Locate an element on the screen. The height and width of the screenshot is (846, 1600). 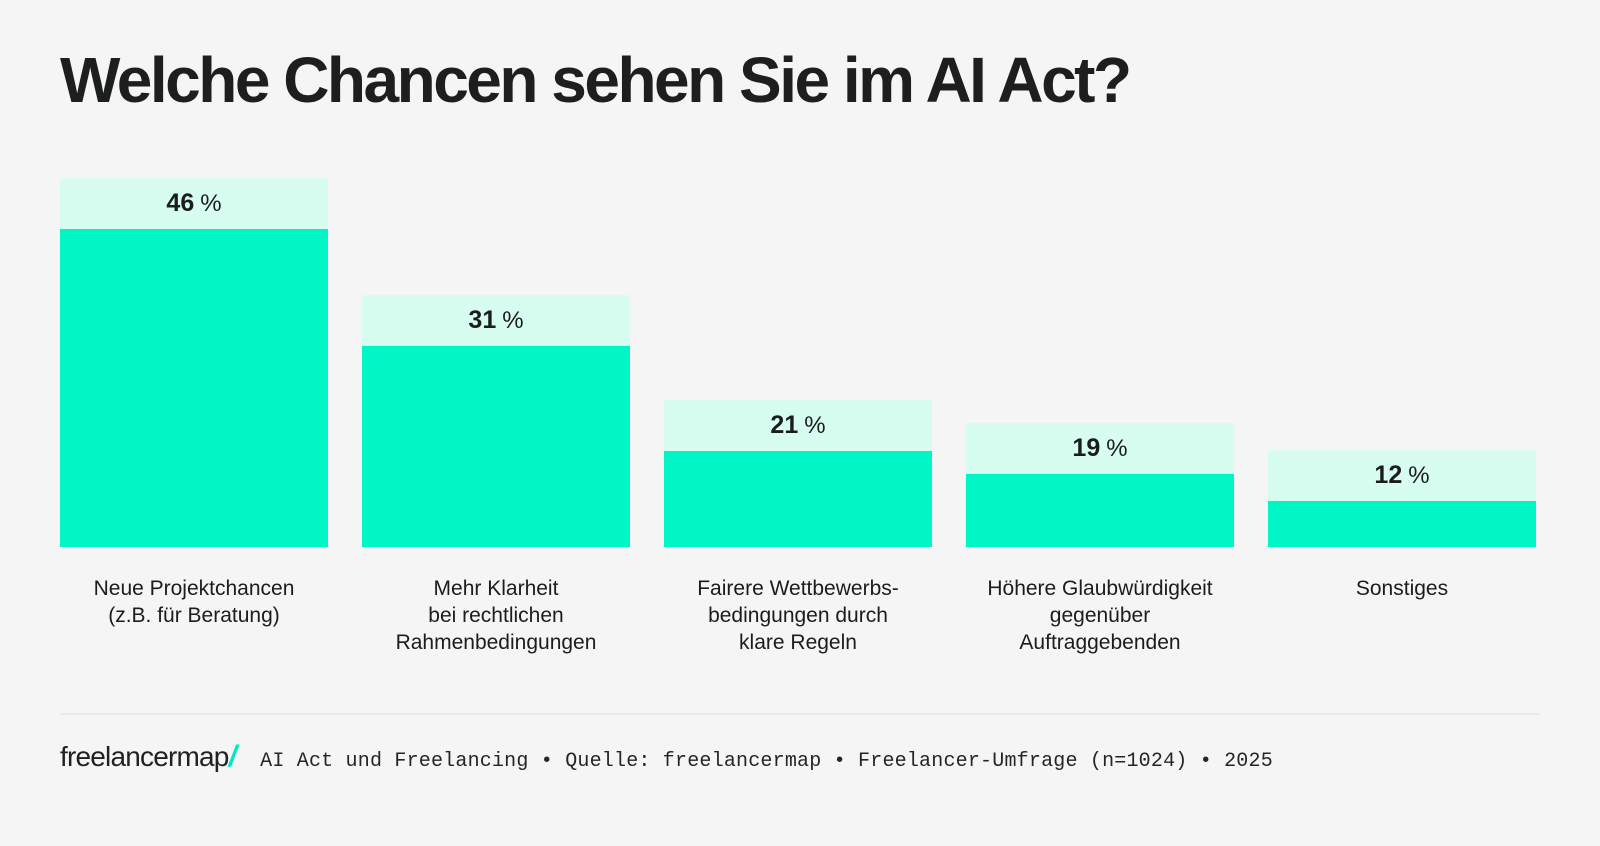
category-label-line: bedingungen durch is located at coordinates (798, 615).